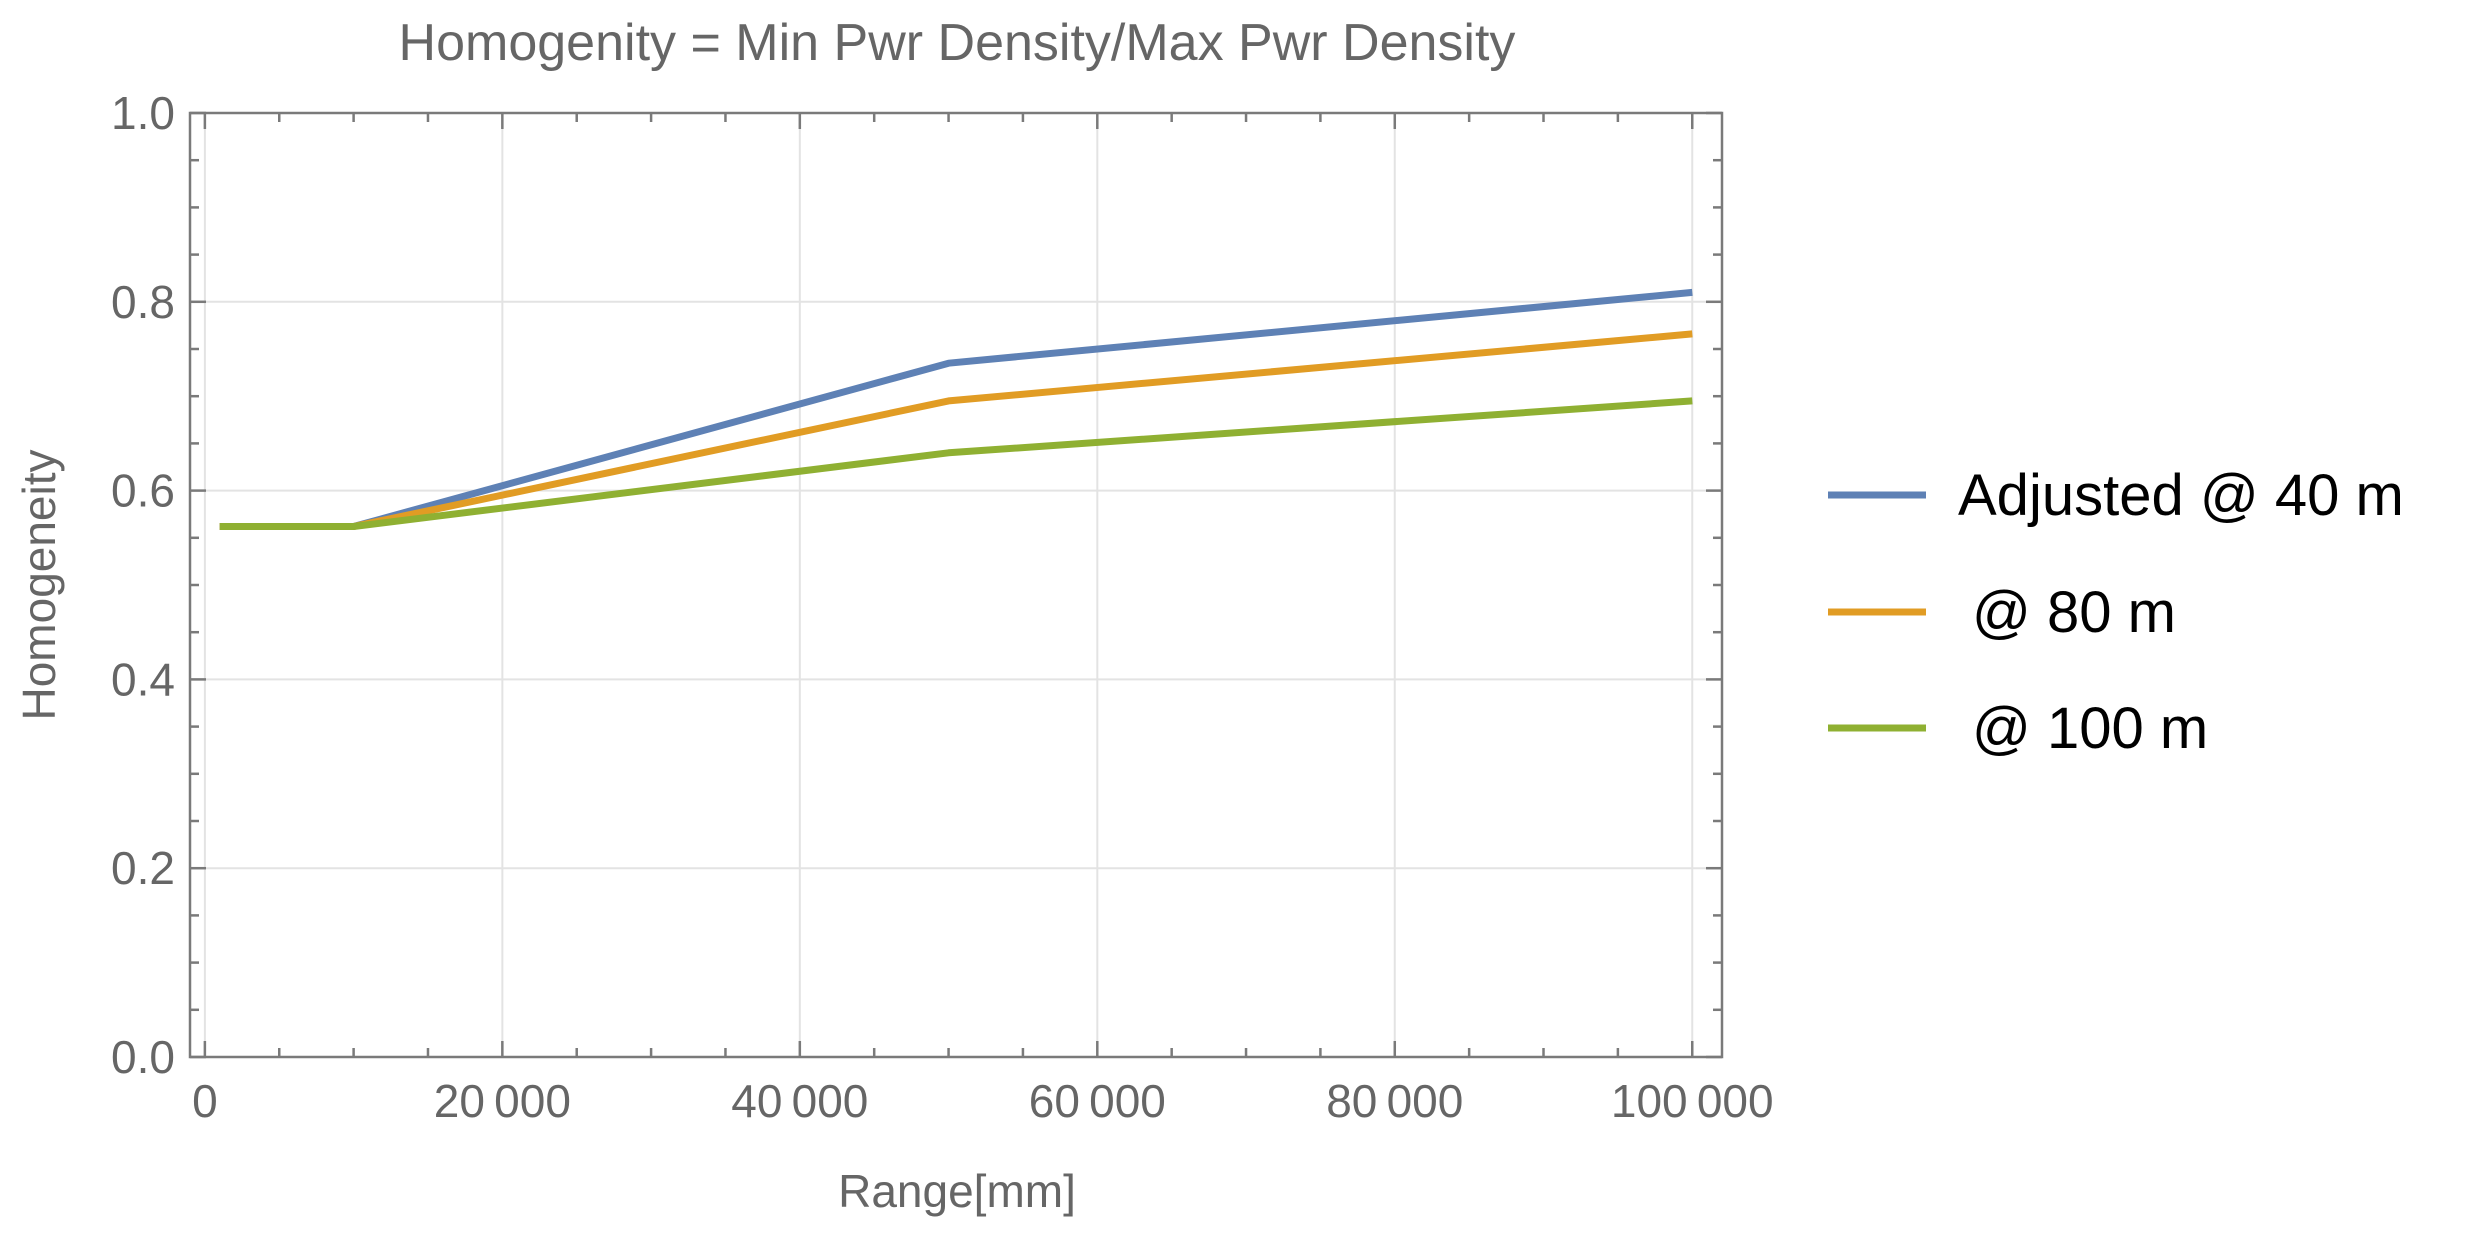 The image size is (2465, 1242). Describe the element at coordinates (143, 113) in the screenshot. I see `y-tick-label: 1.0` at that location.